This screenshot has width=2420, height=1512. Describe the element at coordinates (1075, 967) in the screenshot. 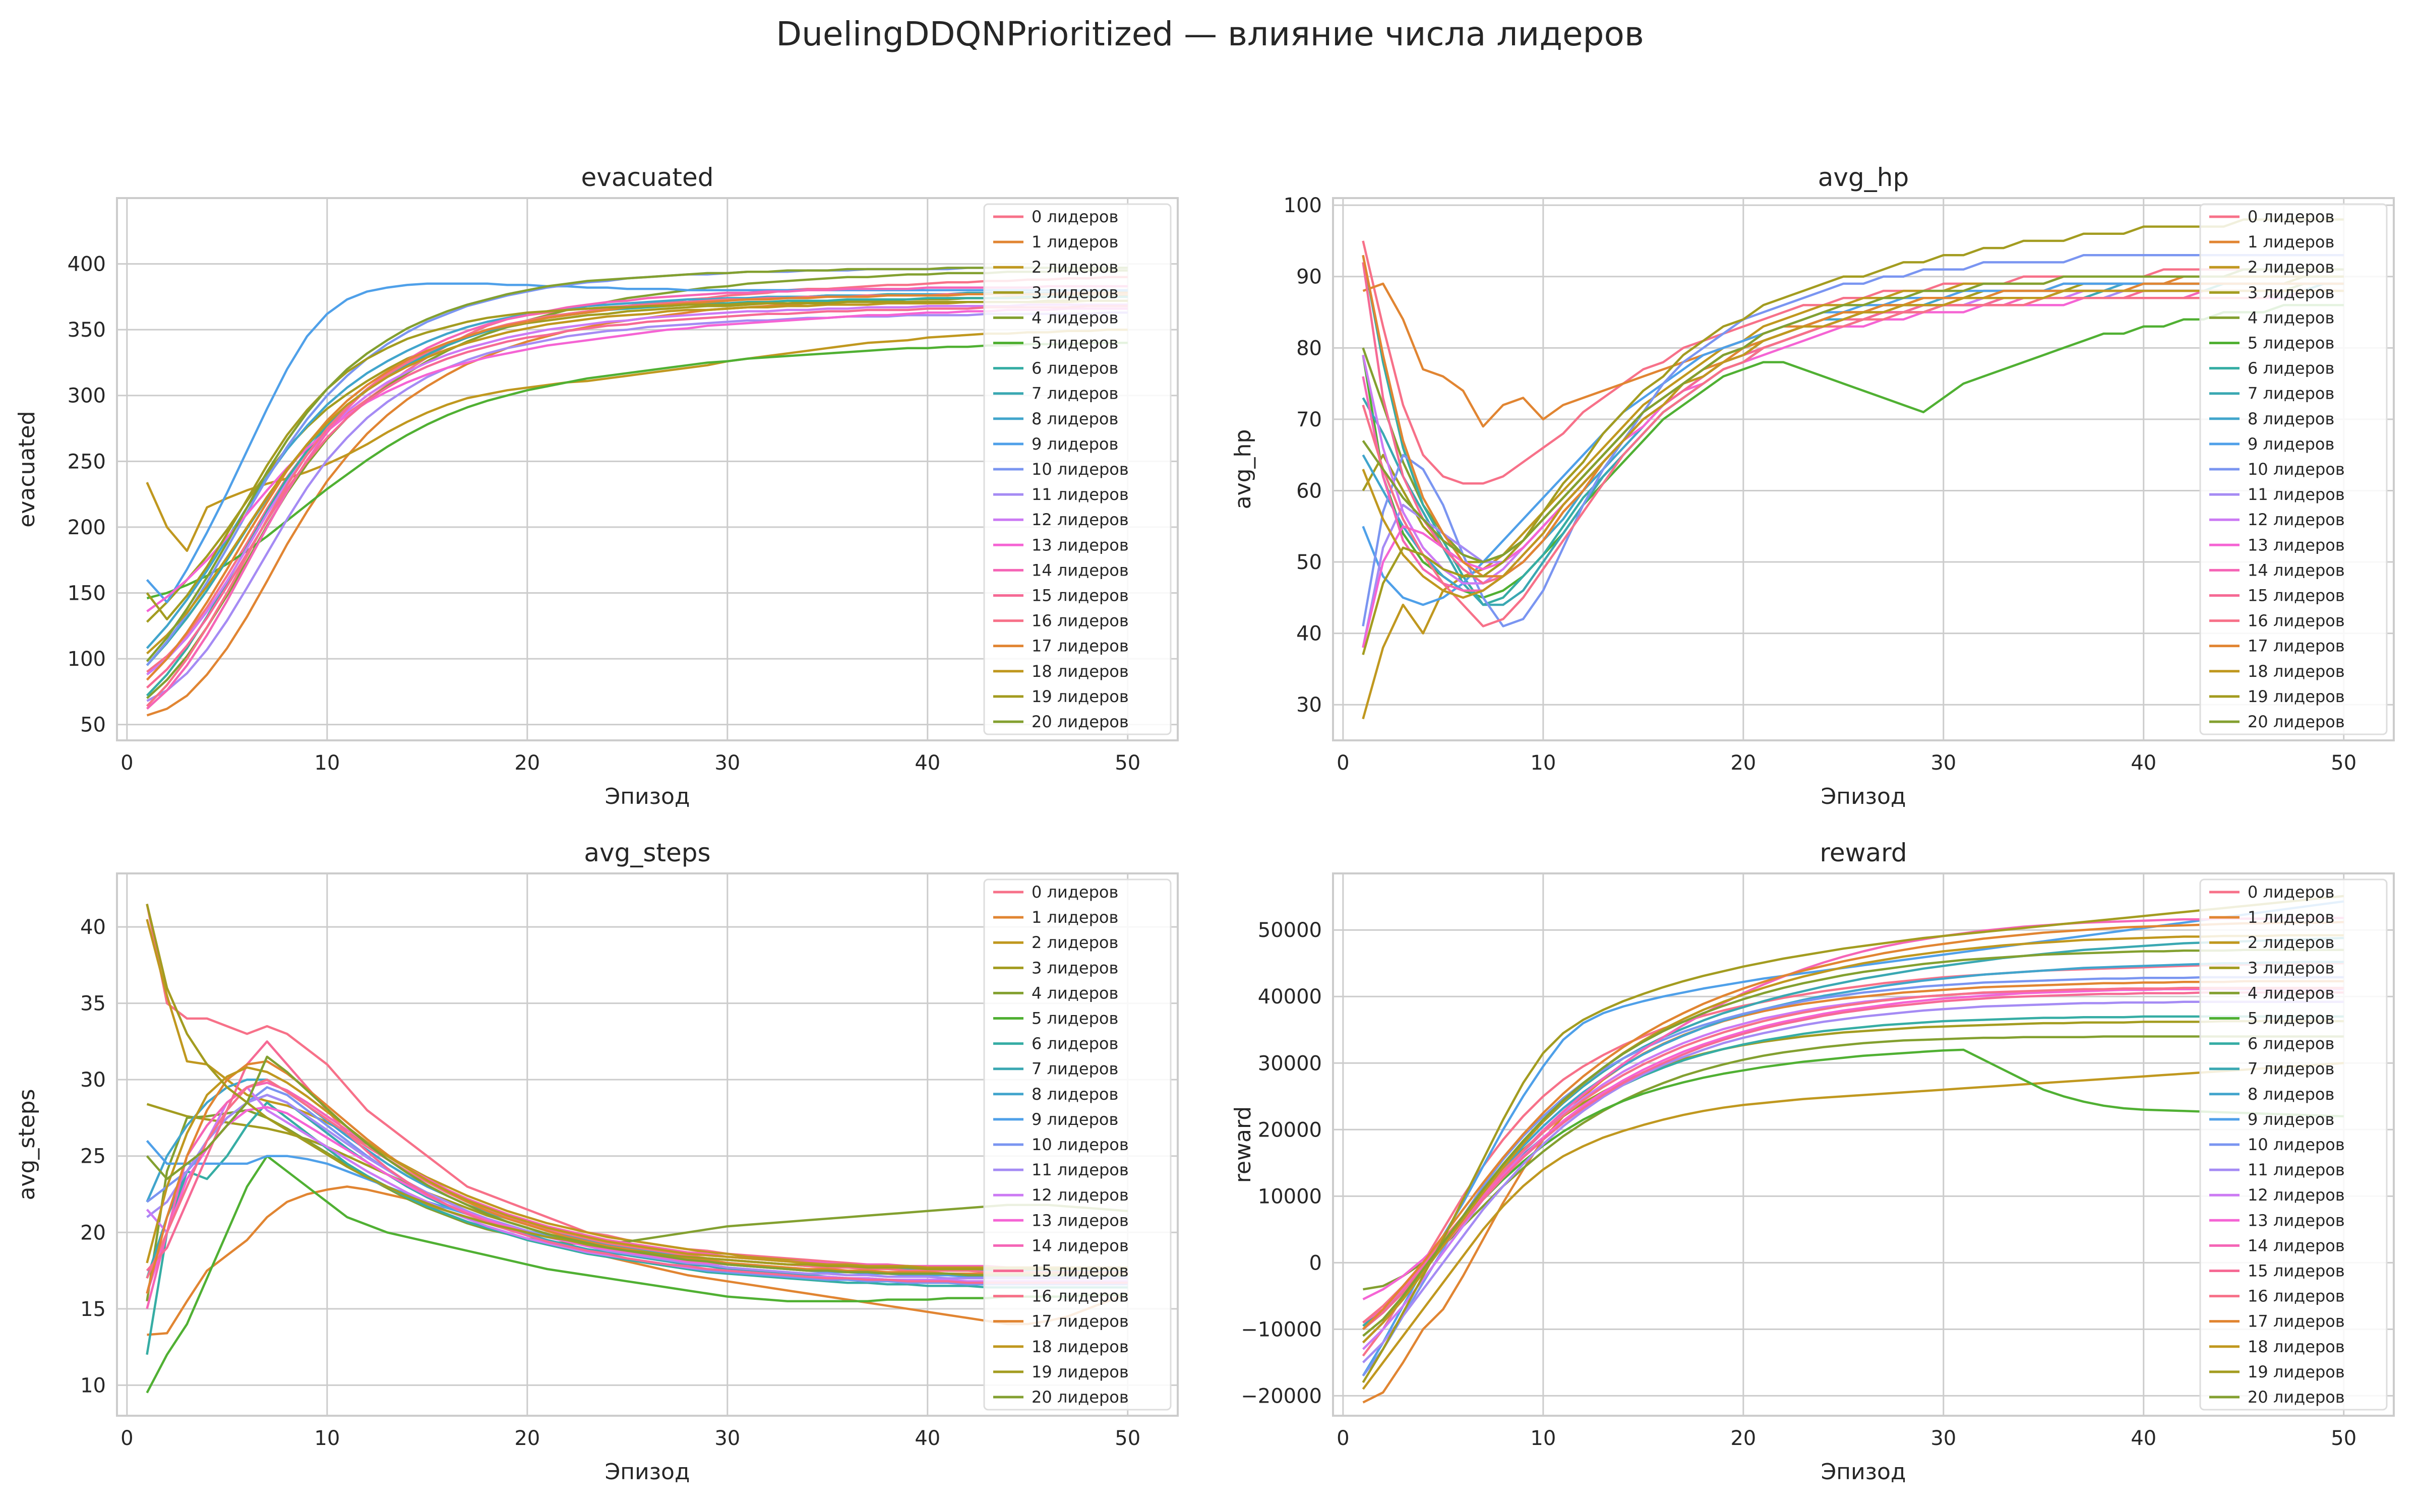

I see `legend-entry: 3 лидеров` at that location.